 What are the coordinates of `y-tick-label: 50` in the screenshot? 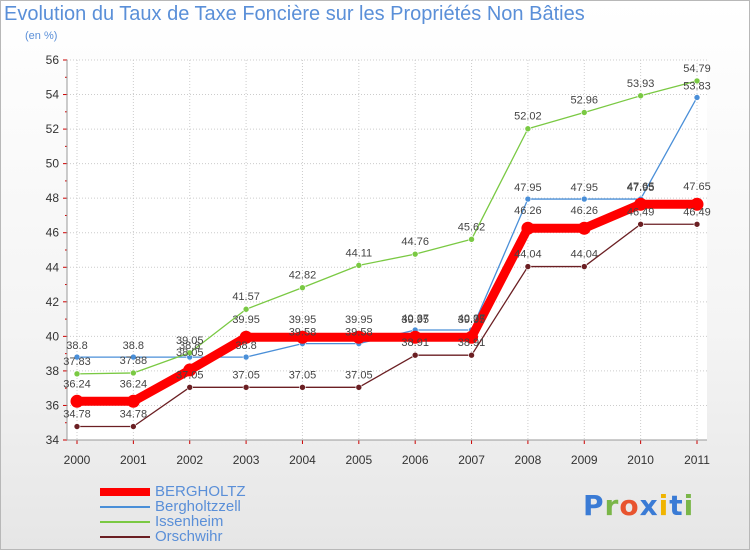 It's located at (53, 164).